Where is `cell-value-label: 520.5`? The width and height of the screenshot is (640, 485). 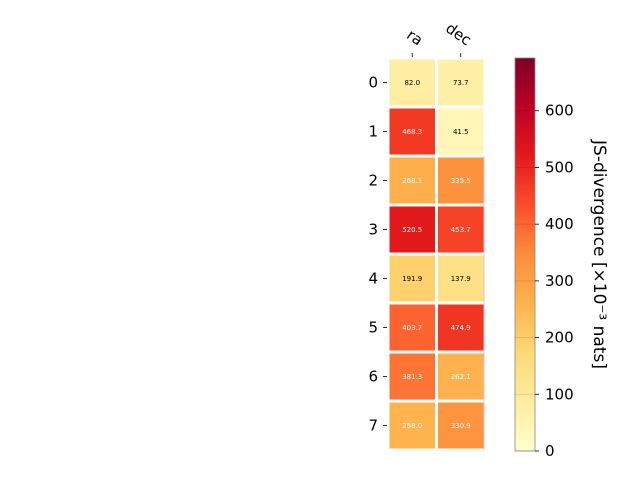 cell-value-label: 520.5 is located at coordinates (412, 230).